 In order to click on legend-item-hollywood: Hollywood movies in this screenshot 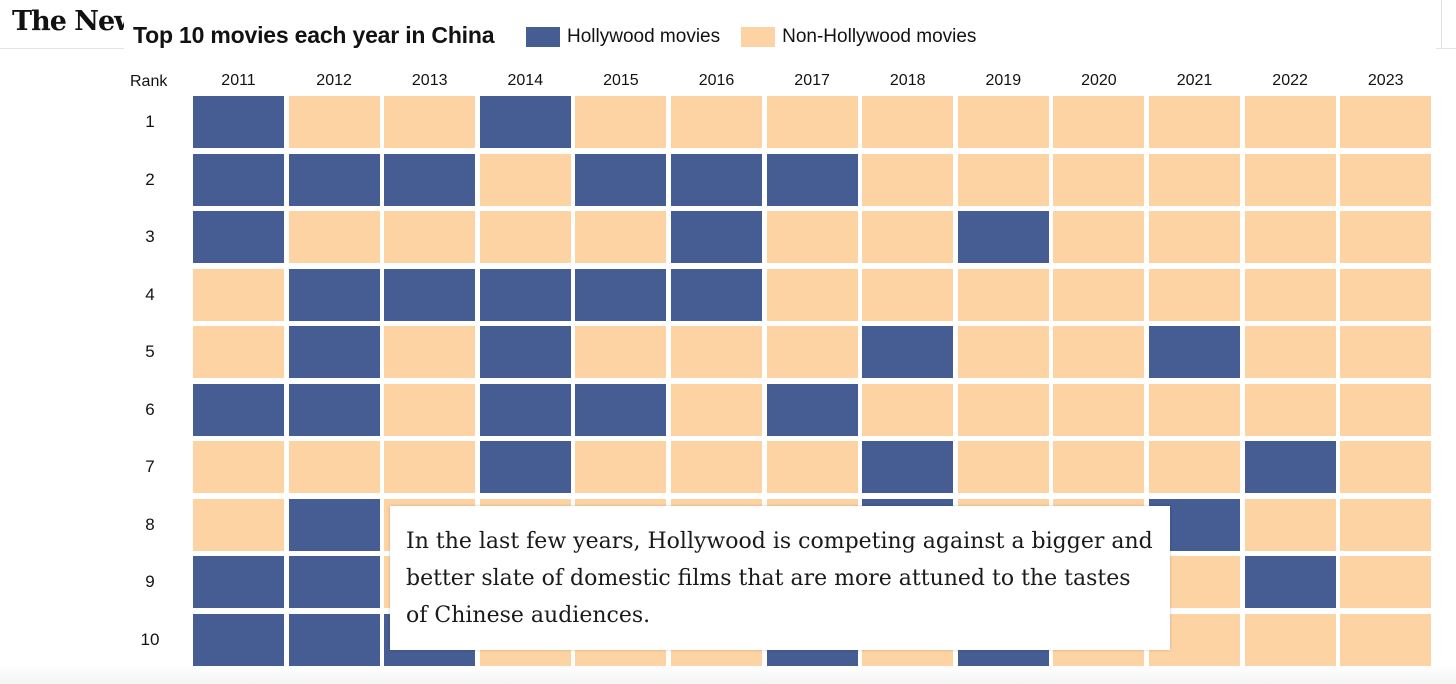, I will do `click(623, 37)`.